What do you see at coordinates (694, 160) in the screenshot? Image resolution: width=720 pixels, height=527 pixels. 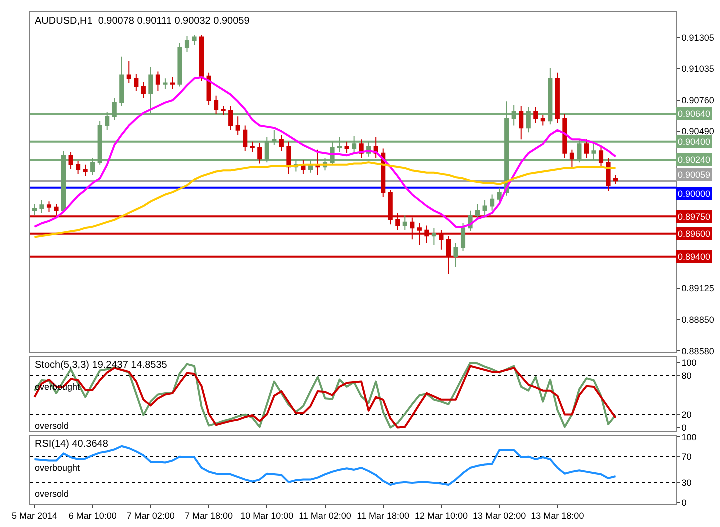 I see `ref-line-label: 0.90240` at bounding box center [694, 160].